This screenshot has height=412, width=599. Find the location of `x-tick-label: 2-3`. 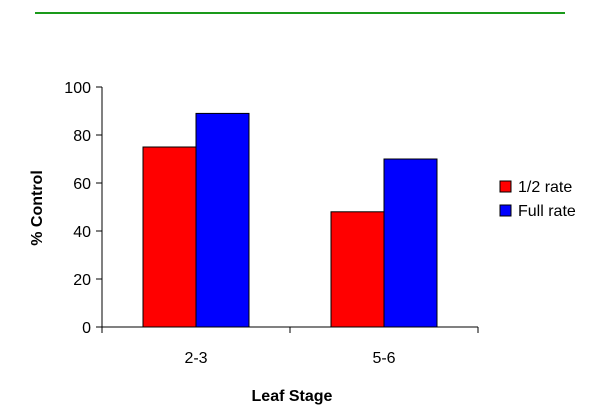

x-tick-label: 2-3 is located at coordinates (195, 358).